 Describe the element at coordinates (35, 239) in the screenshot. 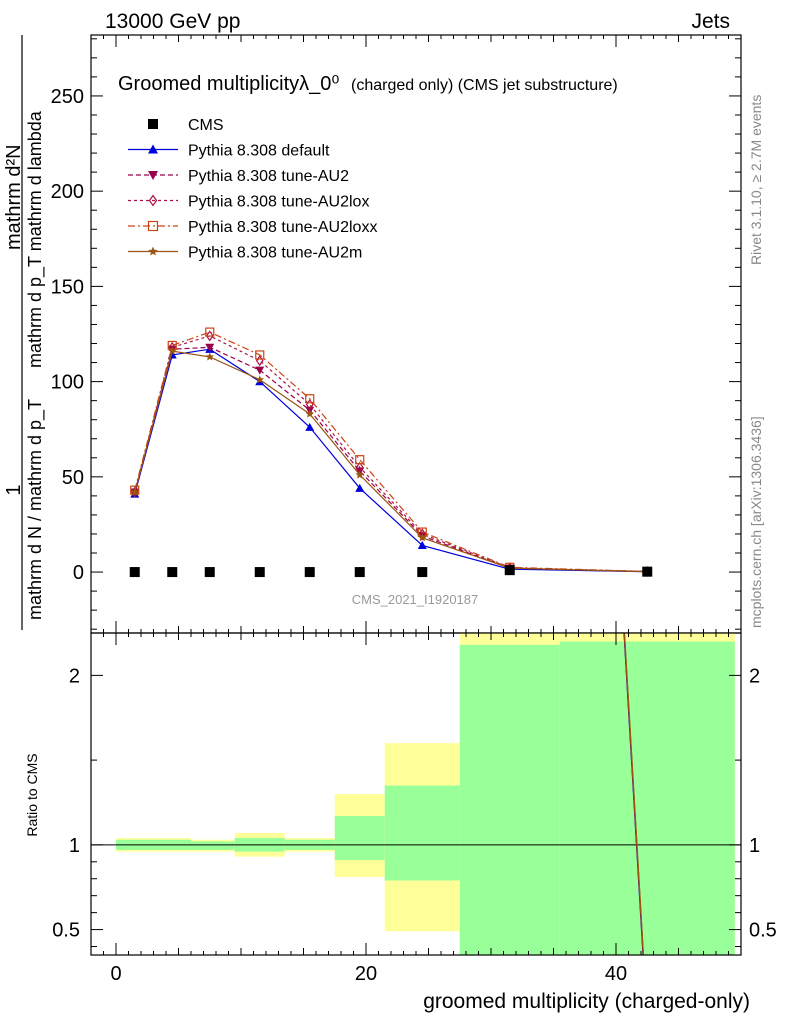

I see `y-label-right-sub: mathrm d p_T mathrm d lambda` at that location.